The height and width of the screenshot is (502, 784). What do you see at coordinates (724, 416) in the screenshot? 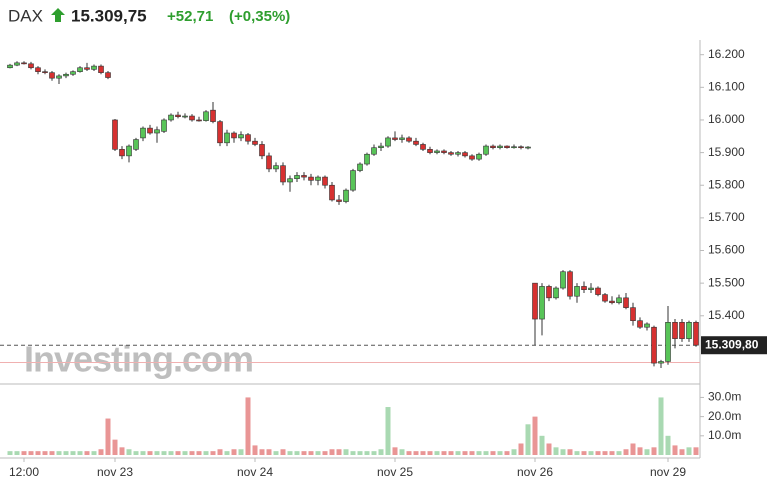
I see `volume-tick-label: 20.0m` at bounding box center [724, 416].